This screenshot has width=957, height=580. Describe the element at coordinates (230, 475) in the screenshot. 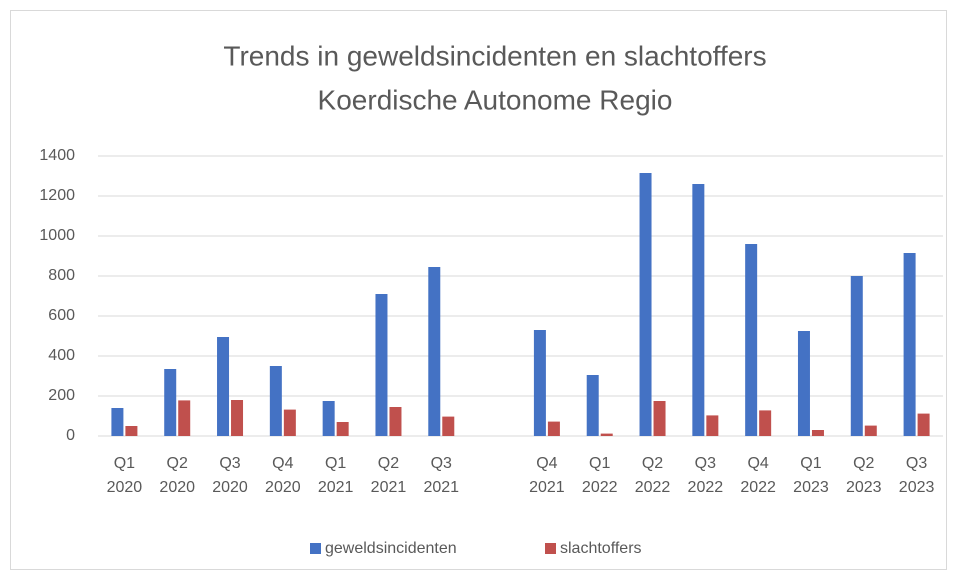

I see `x-tick-label: Q3 2020` at that location.